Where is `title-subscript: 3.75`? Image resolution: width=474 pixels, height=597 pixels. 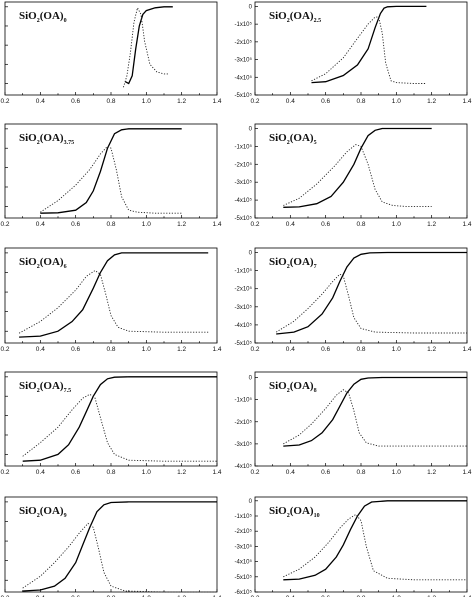 title-subscript: 3.75 is located at coordinates (69, 143).